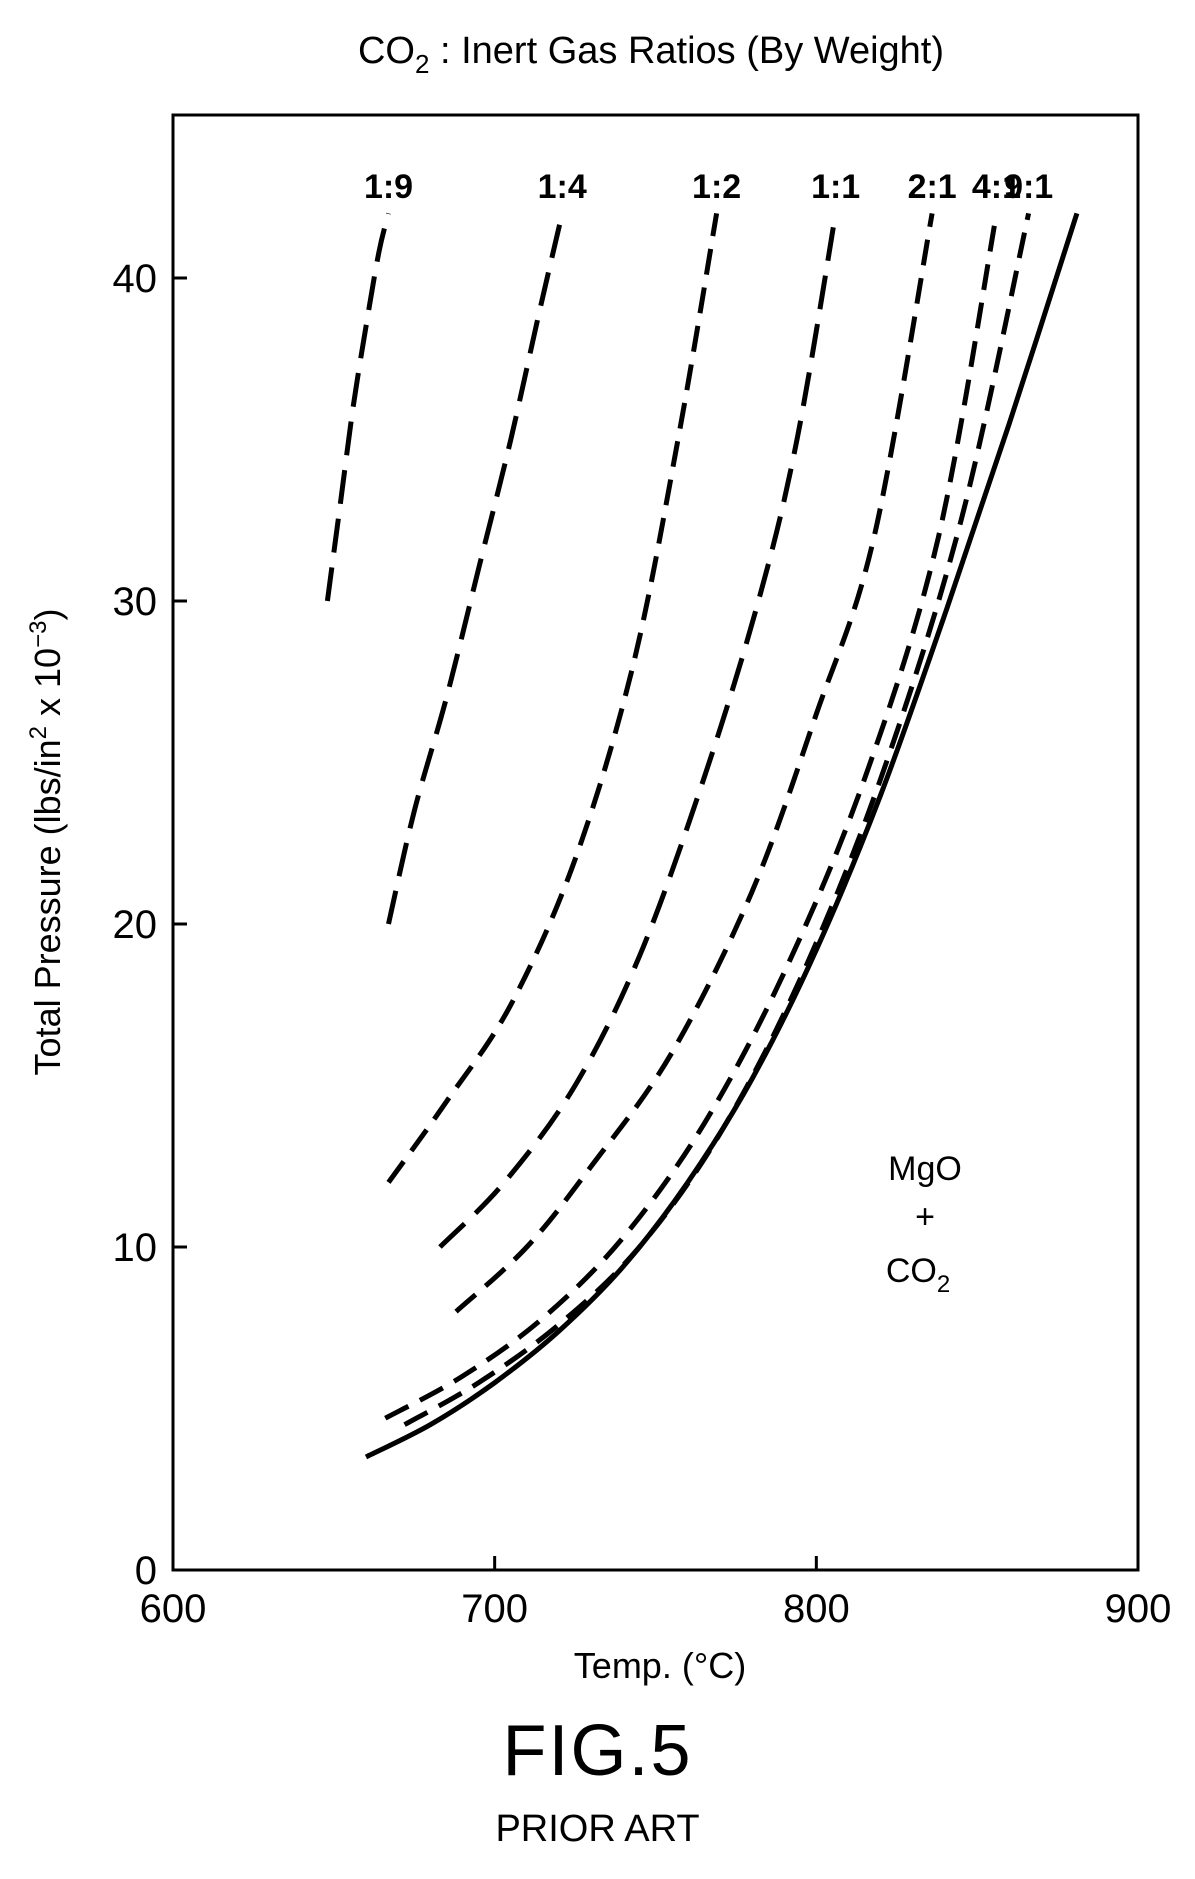 This screenshot has height=1879, width=1195. Describe the element at coordinates (562, 187) in the screenshot. I see `series-label-1: 1:4` at that location.